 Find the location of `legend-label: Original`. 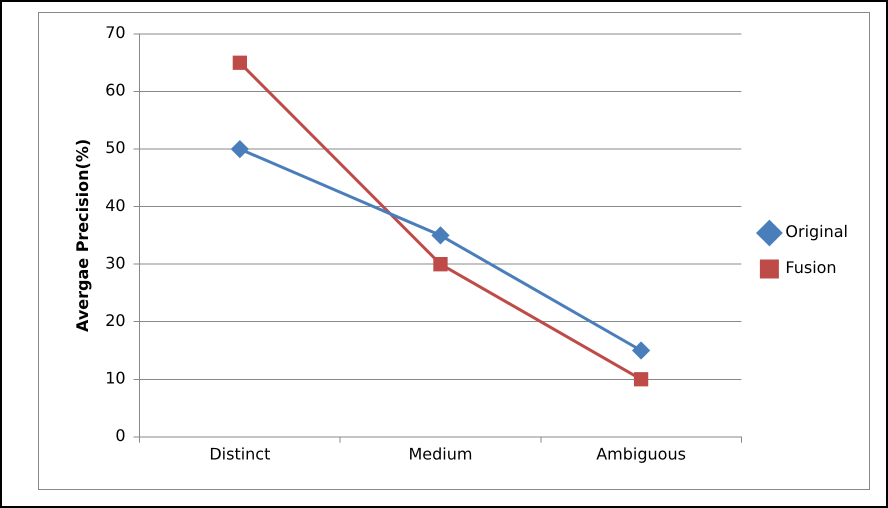

legend-label: Original is located at coordinates (816, 232).